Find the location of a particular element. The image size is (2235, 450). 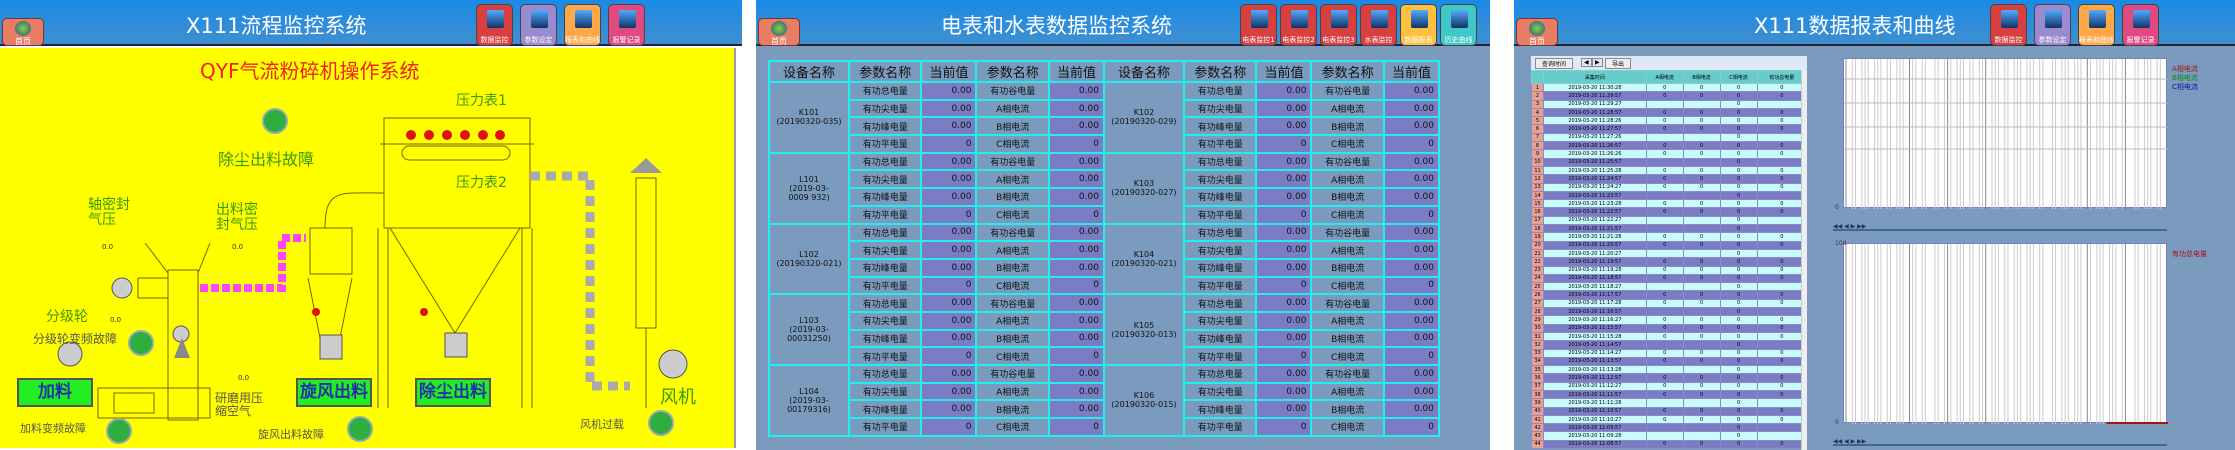

table-row: 20 2019-03-20 11:20:57 0 0 0 0 is located at coordinates (1669, 245).